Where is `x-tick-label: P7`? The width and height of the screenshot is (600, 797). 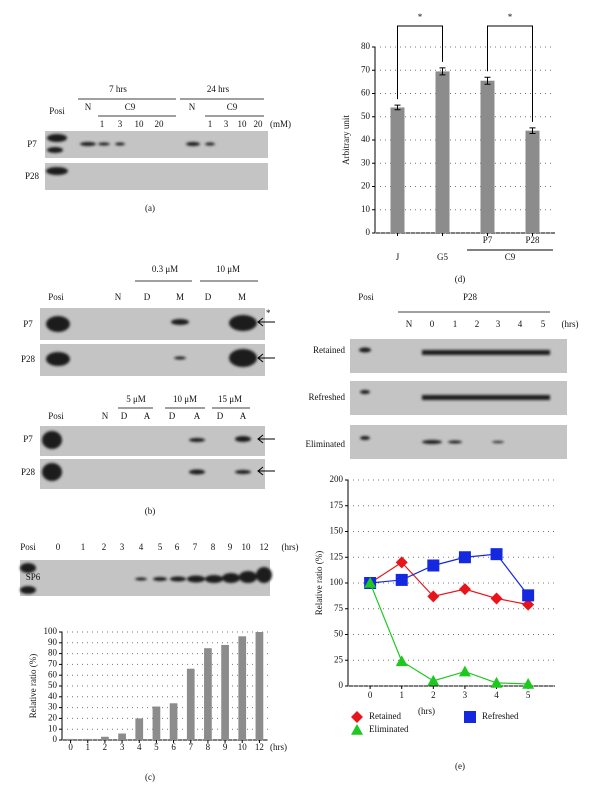 x-tick-label: P7 is located at coordinates (488, 240).